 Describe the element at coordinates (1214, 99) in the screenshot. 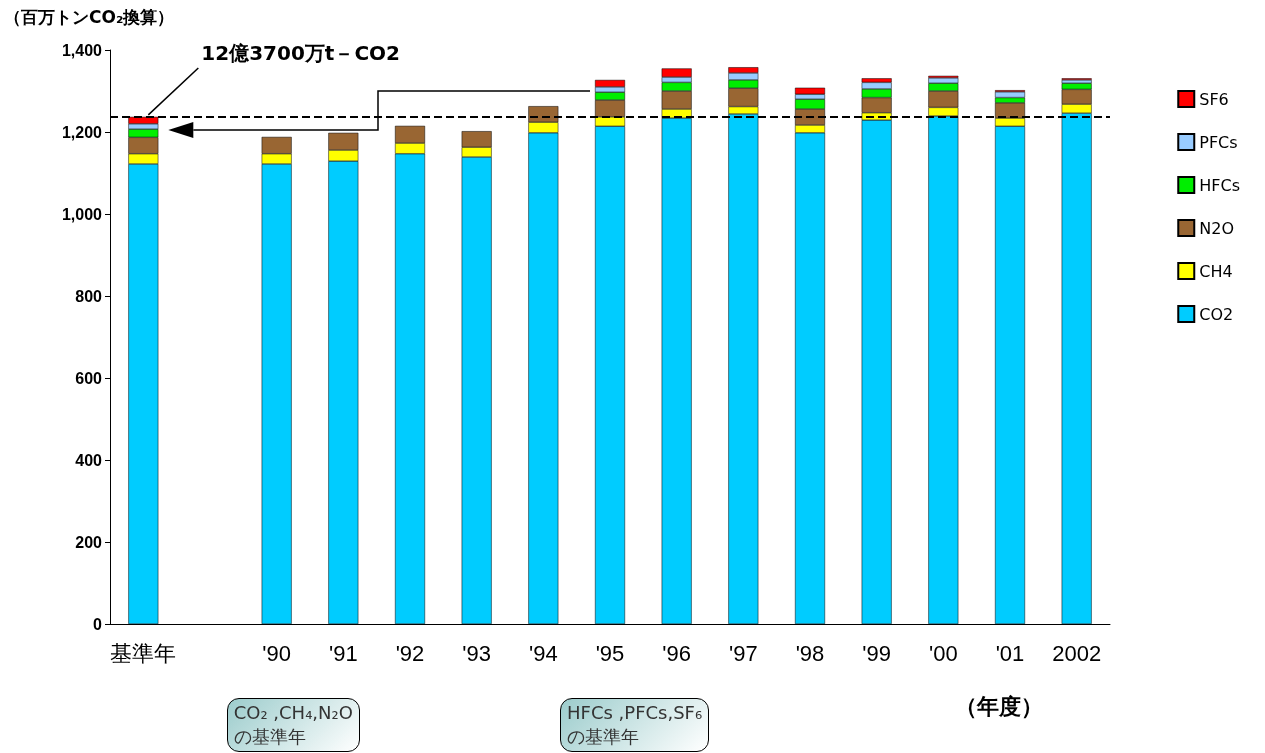

I see `legend-label: SF6` at that location.